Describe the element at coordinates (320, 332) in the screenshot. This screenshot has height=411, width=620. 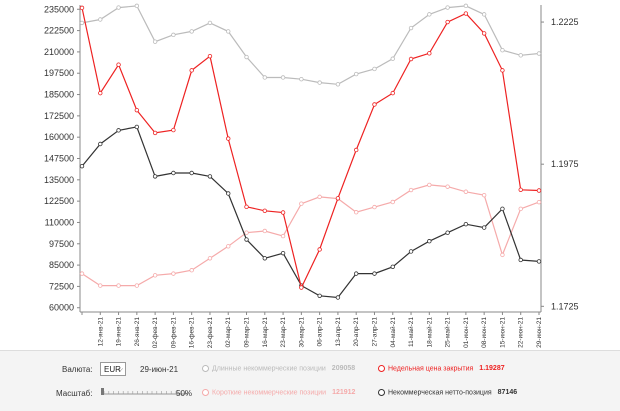
I see `x-tick-label: 06-апр-21` at that location.